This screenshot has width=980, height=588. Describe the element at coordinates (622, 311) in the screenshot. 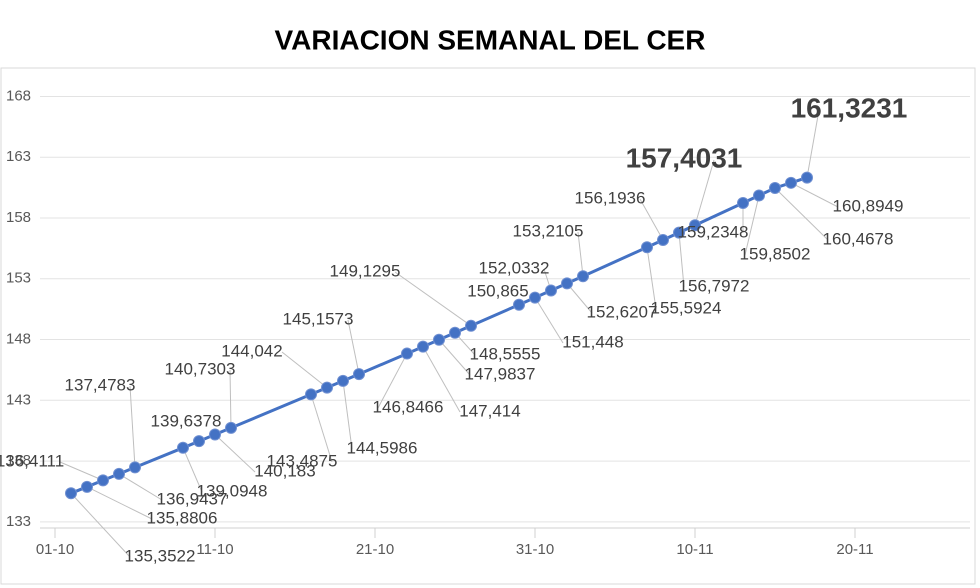

I see `data-label: 152,6207` at that location.